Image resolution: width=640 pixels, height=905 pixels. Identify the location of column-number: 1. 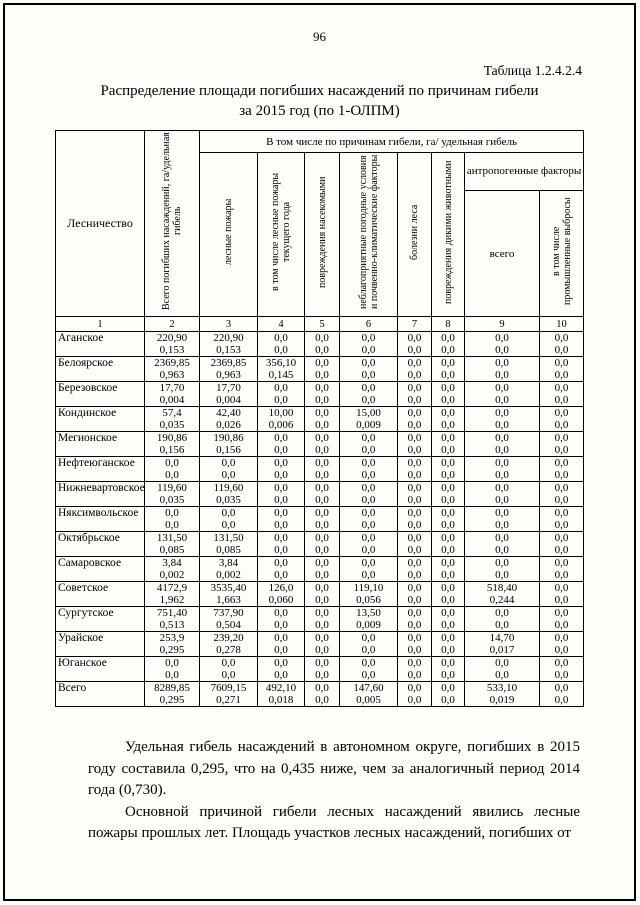
(100, 324).